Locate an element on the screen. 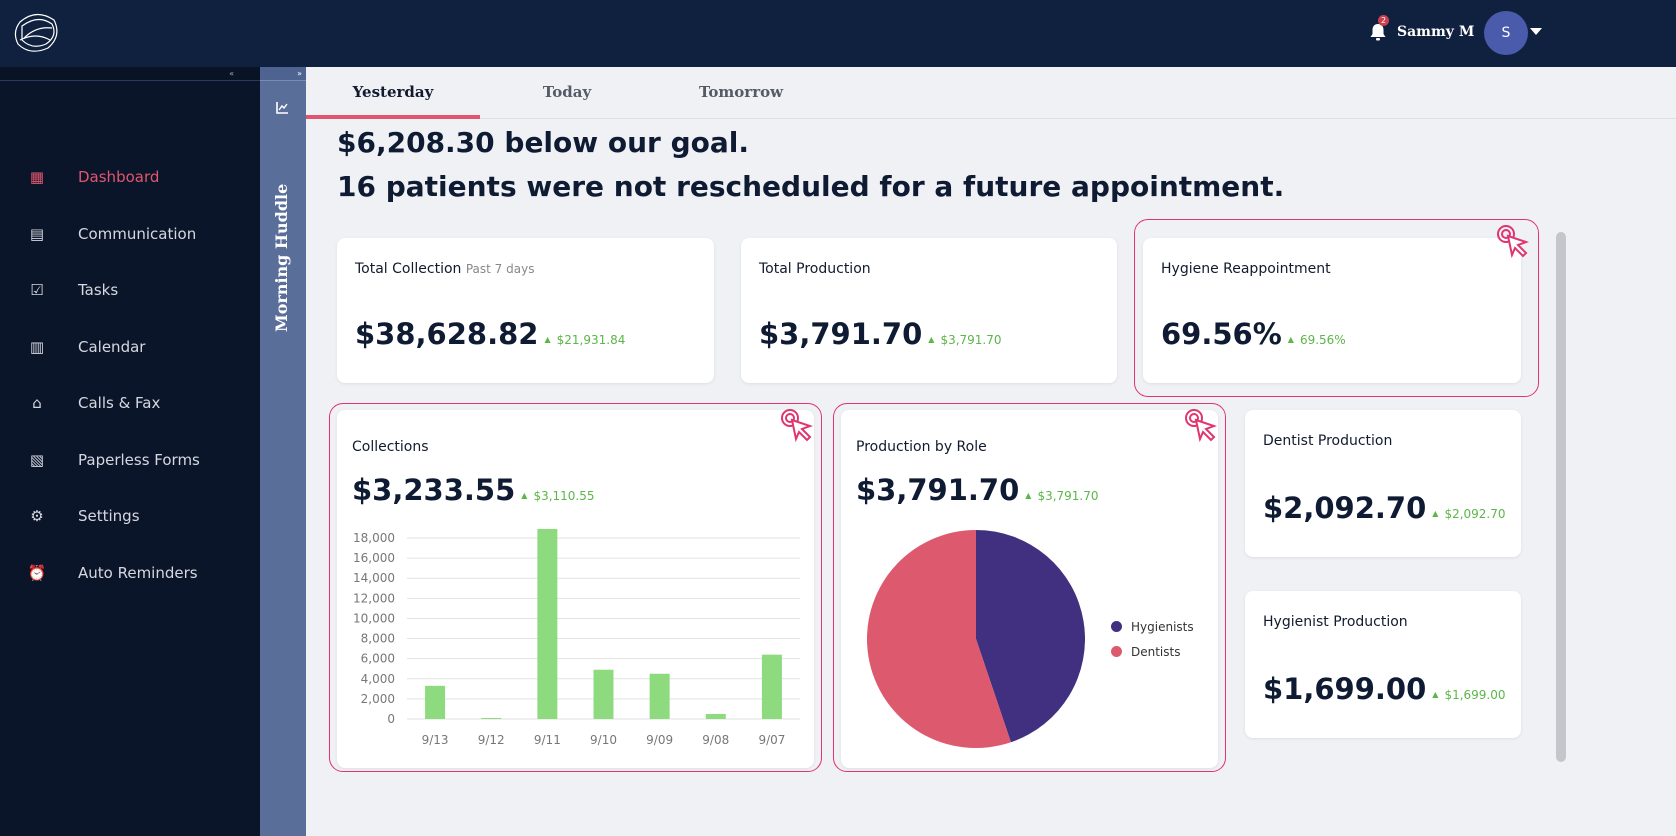 Image resolution: width=1676 pixels, height=836 pixels. card-delta: $3,110.55 is located at coordinates (557, 496).